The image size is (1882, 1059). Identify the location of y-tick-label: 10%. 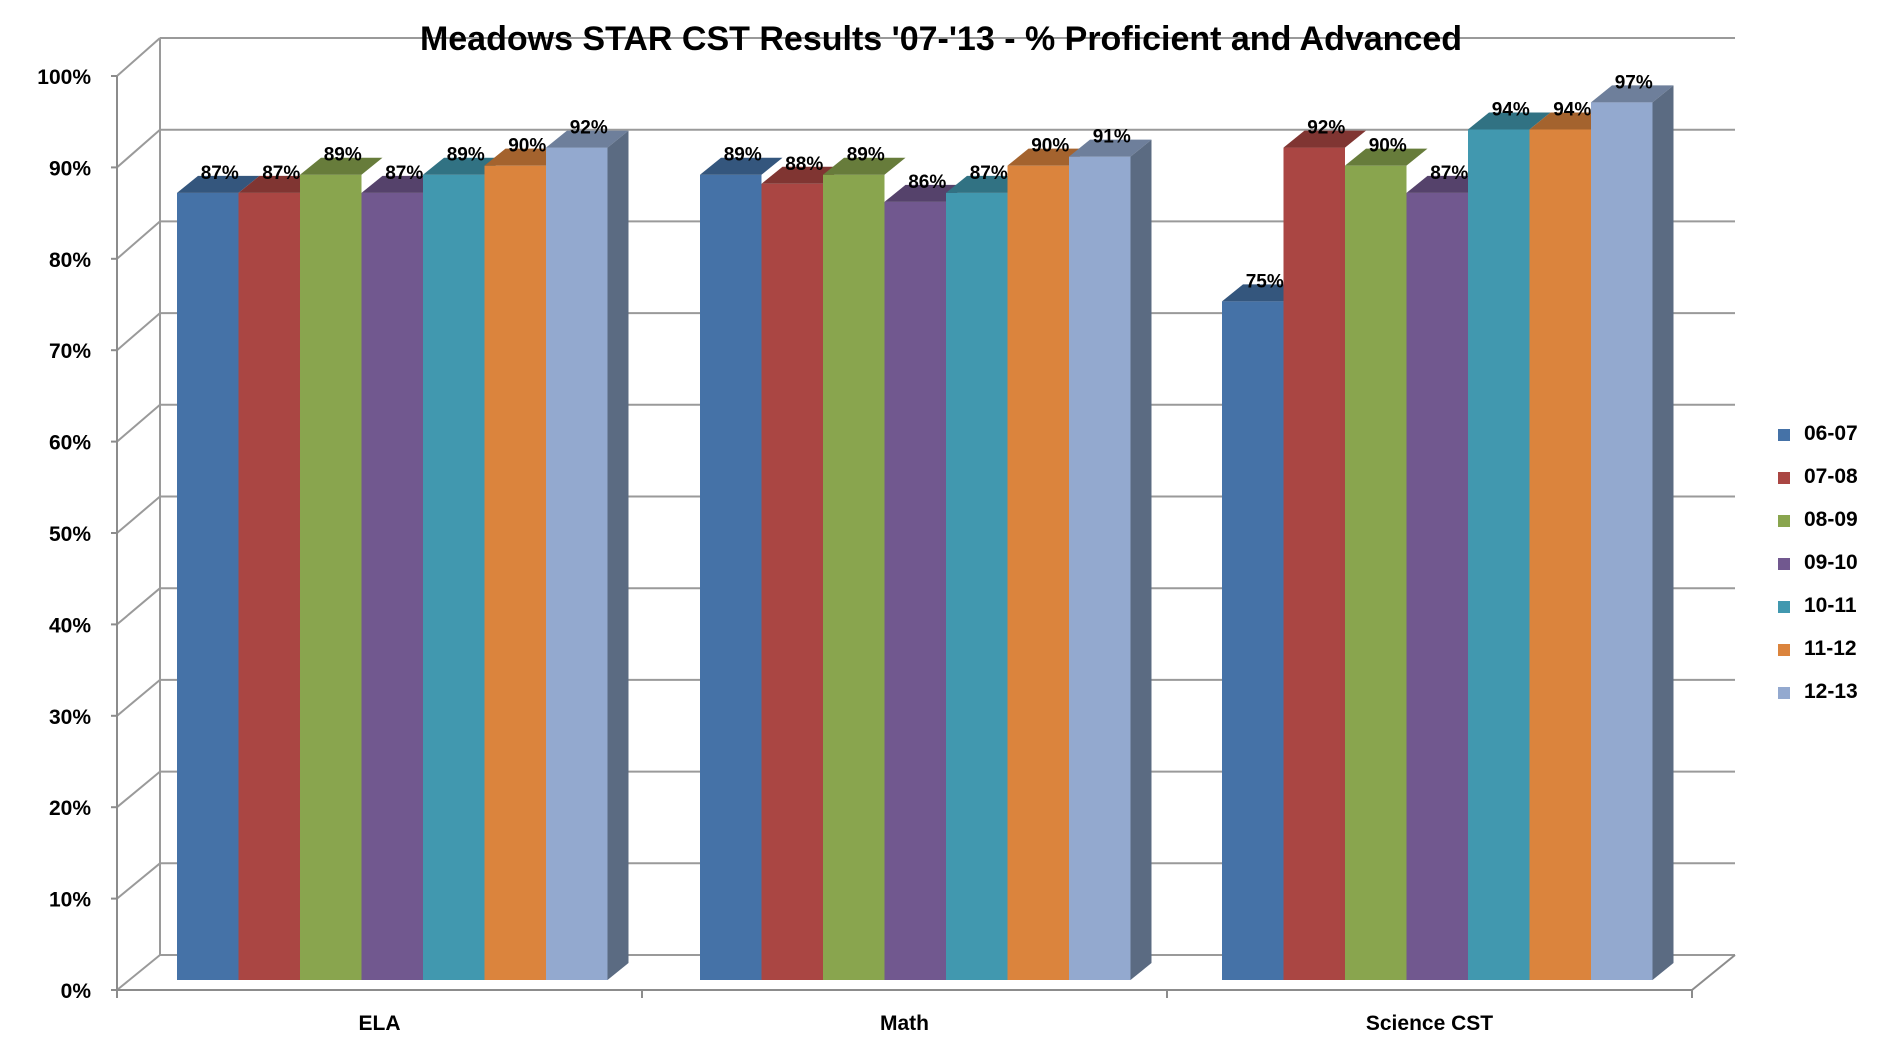
(70, 900).